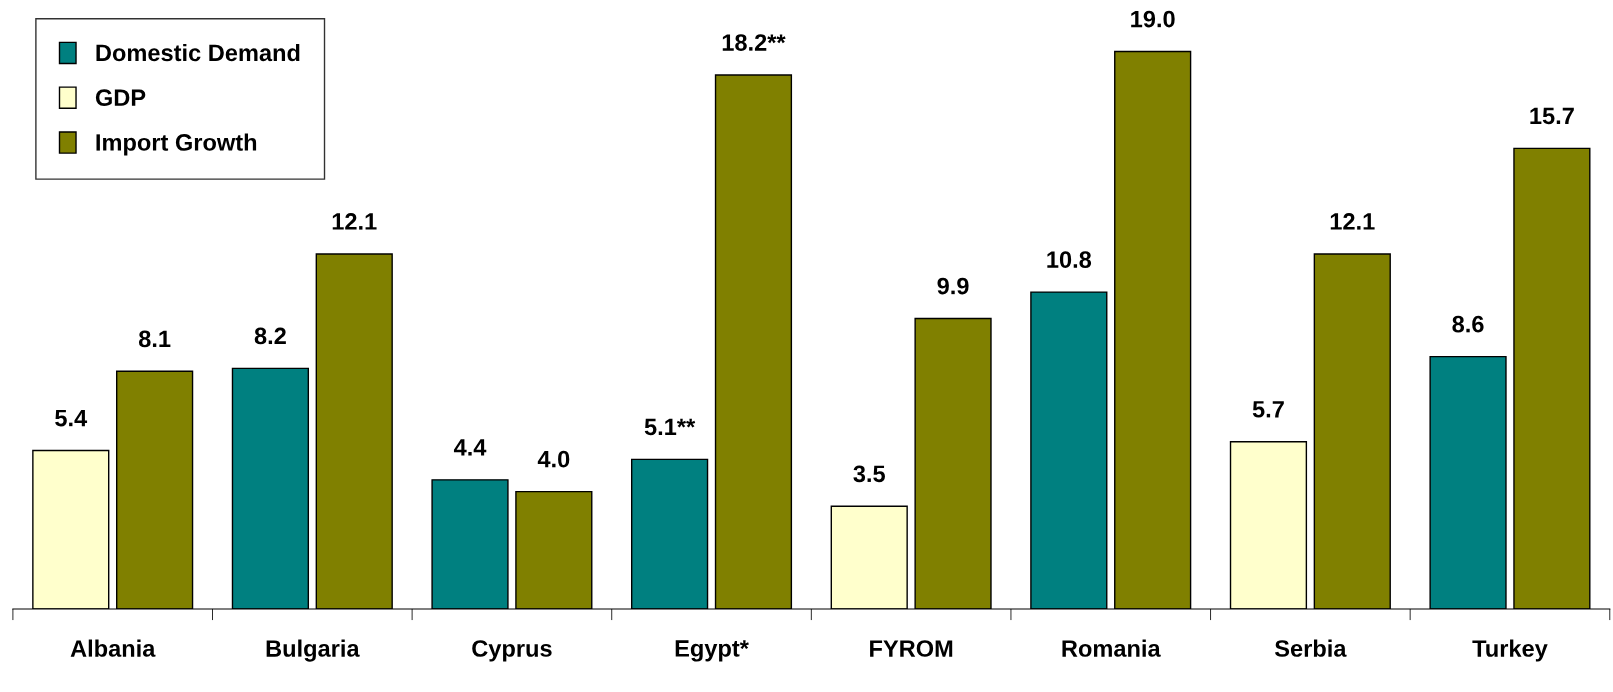 Image resolution: width=1613 pixels, height=692 pixels. I want to click on x-tick-label: FYROM, so click(911, 648).